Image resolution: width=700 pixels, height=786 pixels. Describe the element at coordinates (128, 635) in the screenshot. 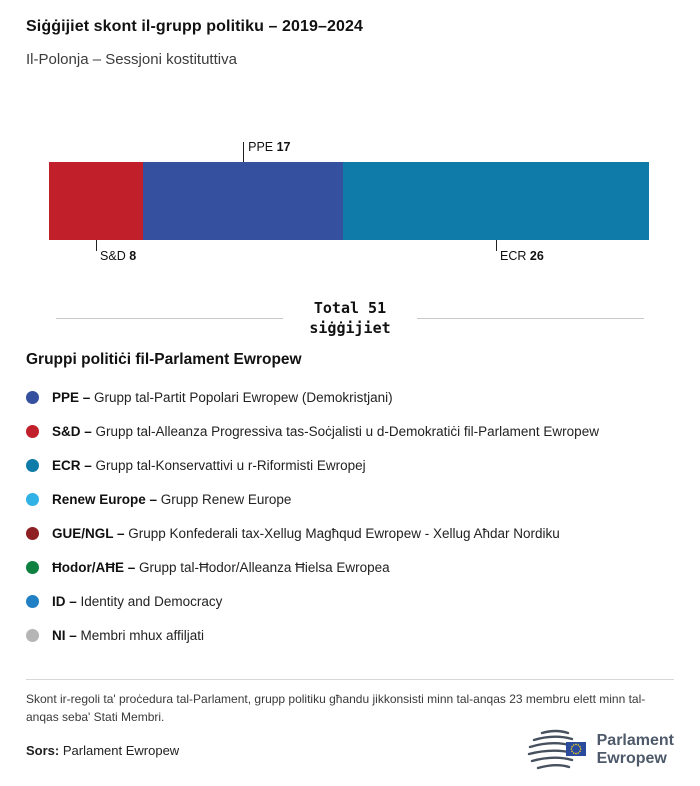

I see `legend-label-ni: NI – Membri mhux affiljati` at that location.